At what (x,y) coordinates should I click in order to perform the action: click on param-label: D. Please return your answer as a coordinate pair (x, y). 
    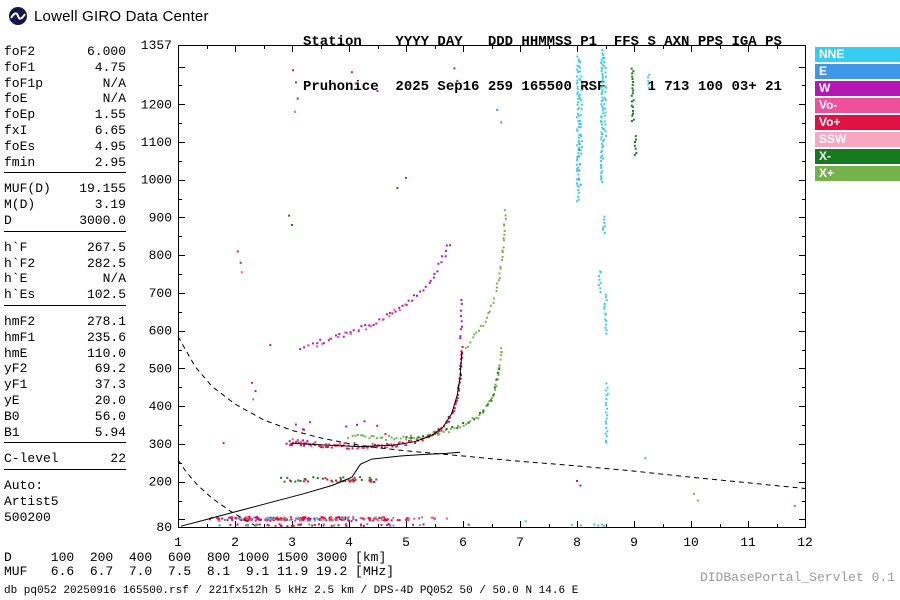
    Looking at the image, I should click on (8, 220).